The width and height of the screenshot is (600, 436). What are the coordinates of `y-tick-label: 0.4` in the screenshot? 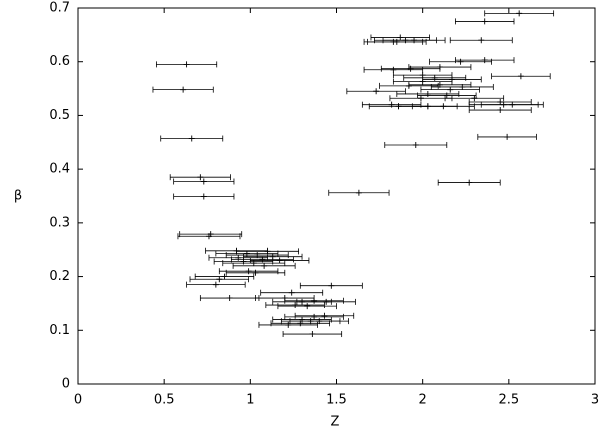 It's located at (59, 169).